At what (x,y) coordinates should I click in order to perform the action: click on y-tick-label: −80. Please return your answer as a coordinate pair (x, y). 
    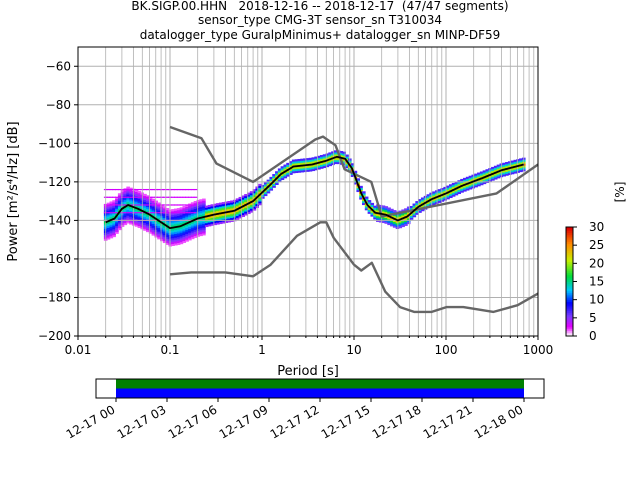
    Looking at the image, I should click on (58, 105).